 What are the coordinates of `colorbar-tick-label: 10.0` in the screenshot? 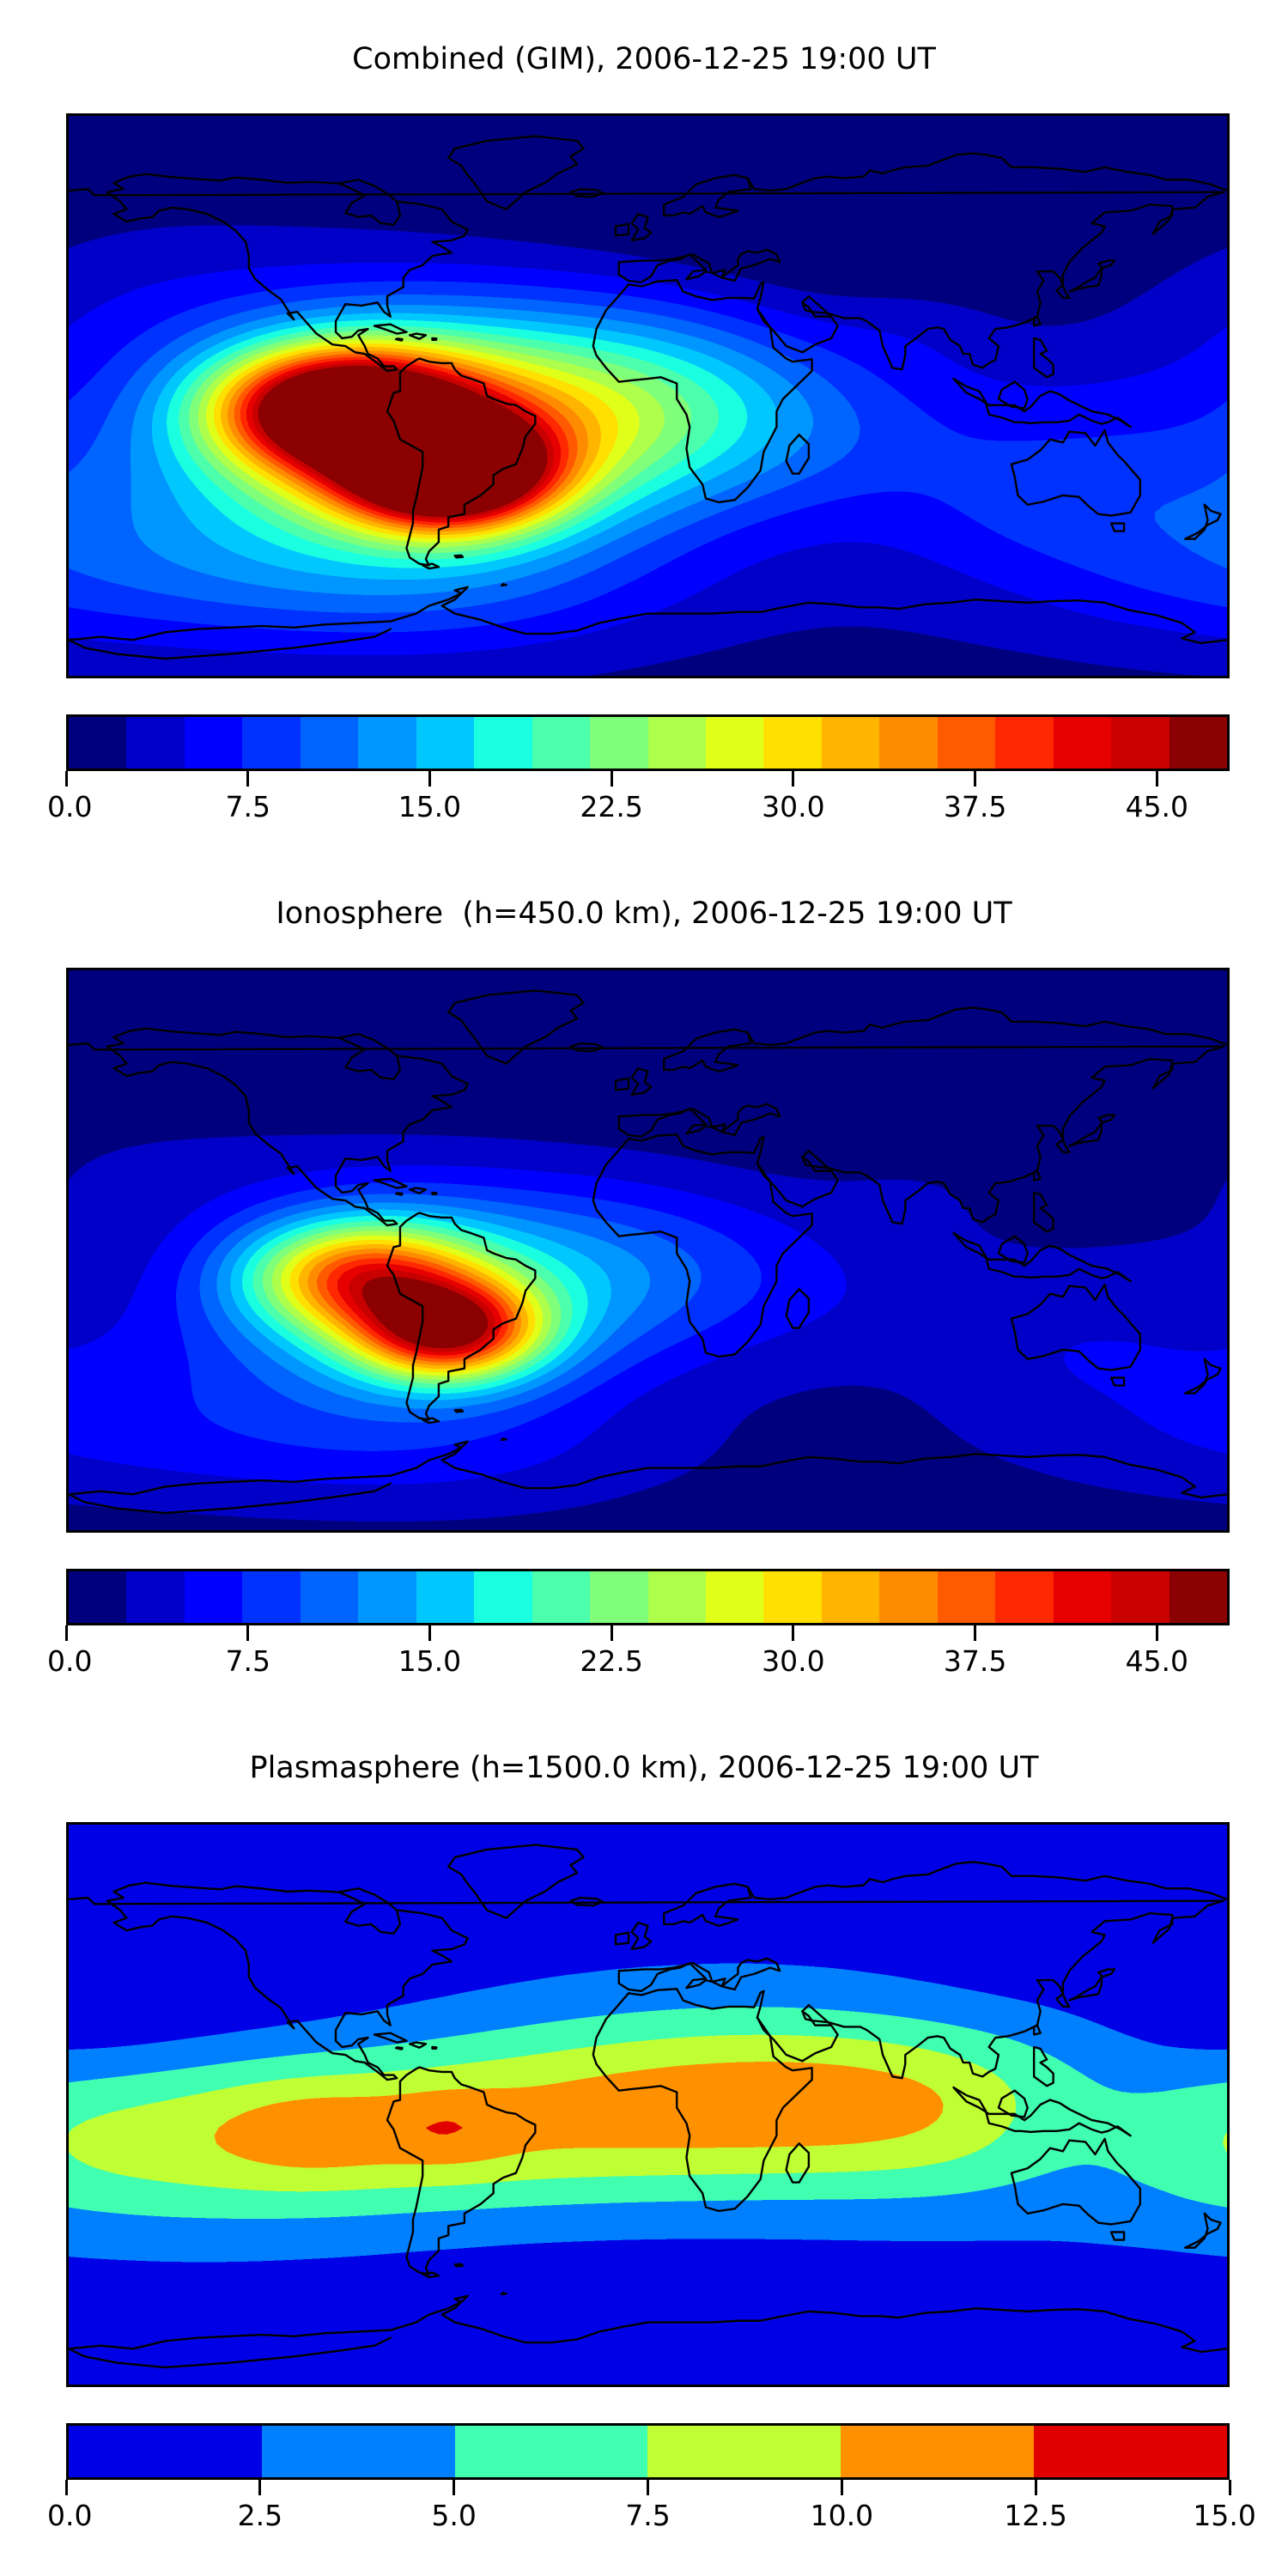 It's located at (842, 2515).